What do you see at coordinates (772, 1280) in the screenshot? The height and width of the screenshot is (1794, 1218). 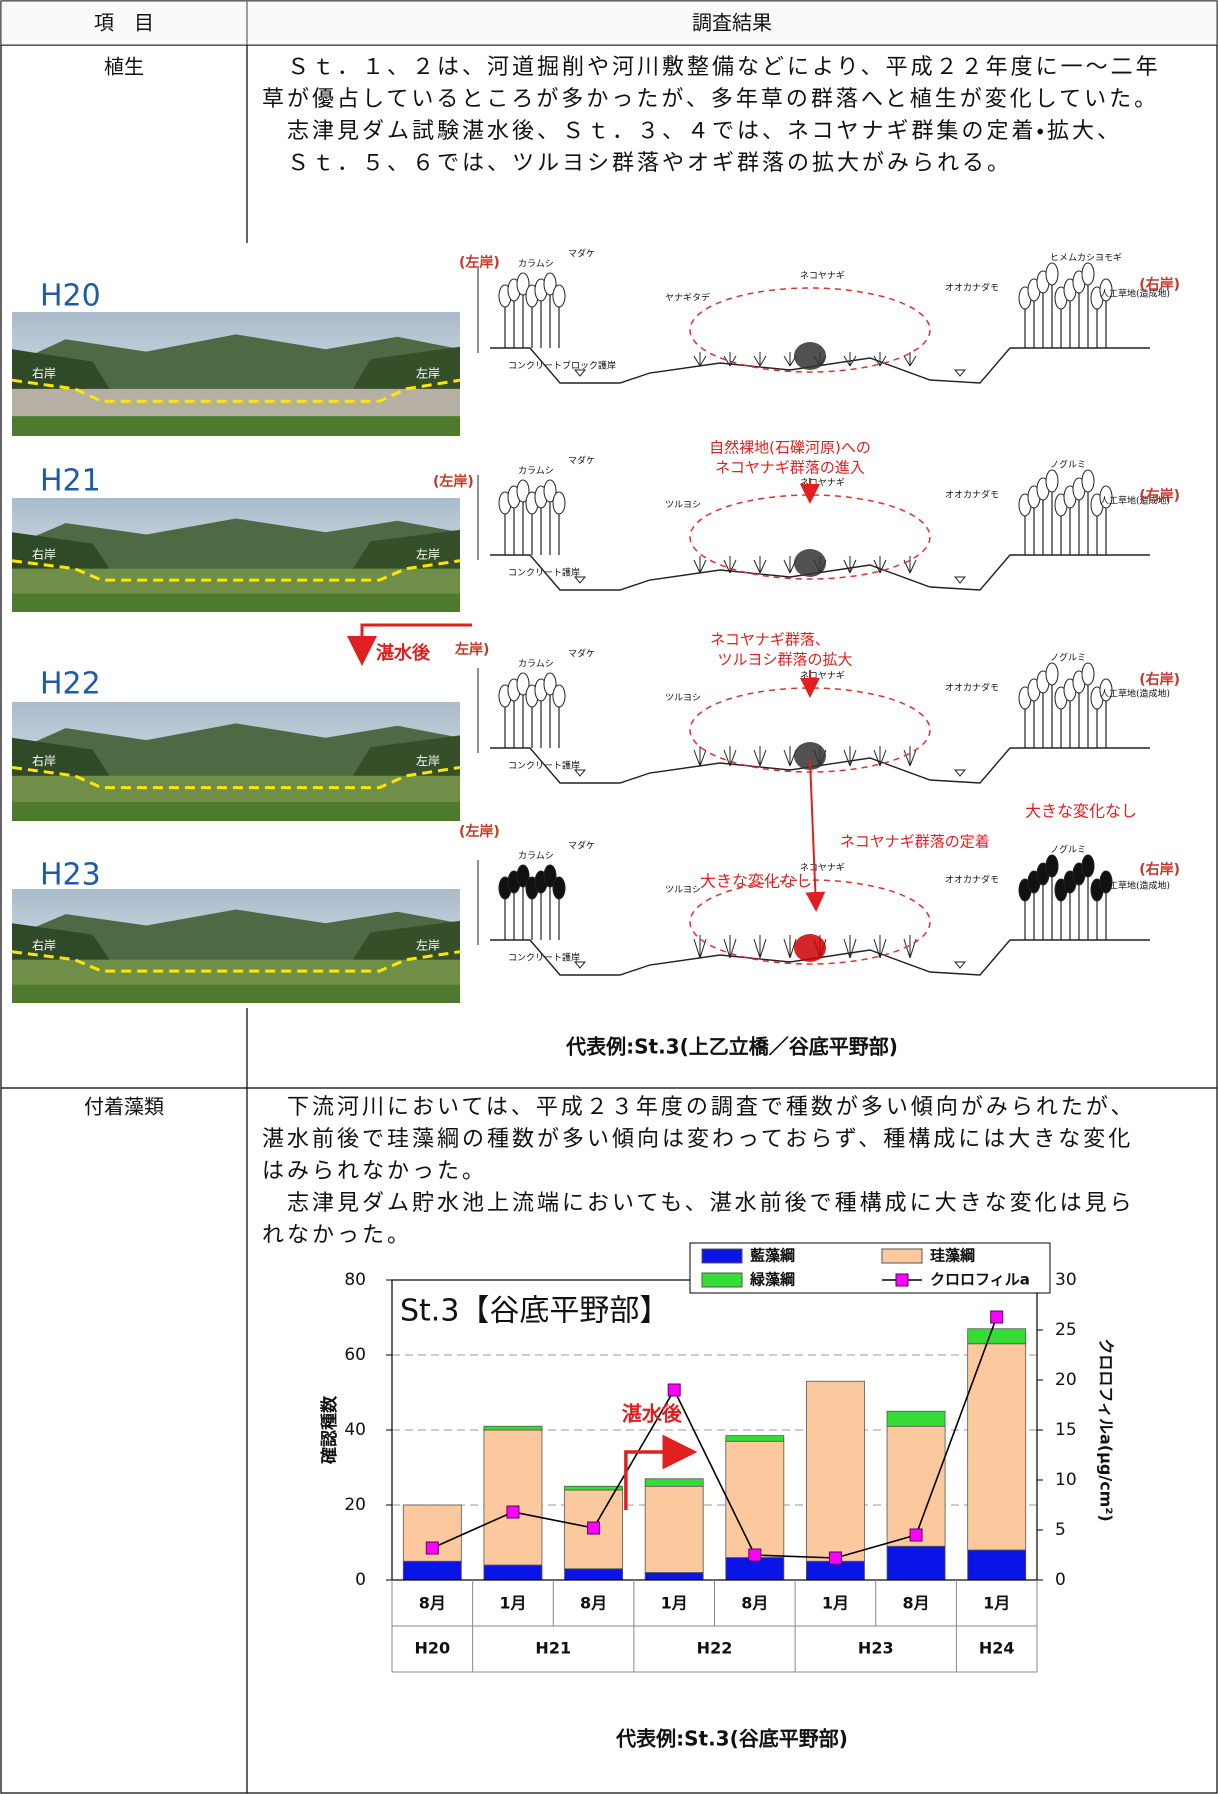 I see `legend-label: 緑藻綱` at bounding box center [772, 1280].